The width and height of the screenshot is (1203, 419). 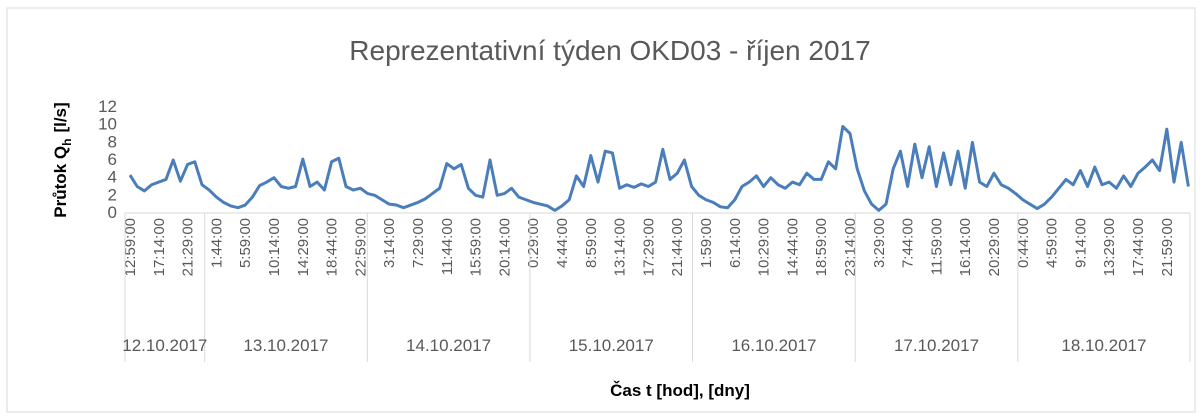 What do you see at coordinates (67, 142) in the screenshot?
I see `y-label-sub: h` at bounding box center [67, 142].